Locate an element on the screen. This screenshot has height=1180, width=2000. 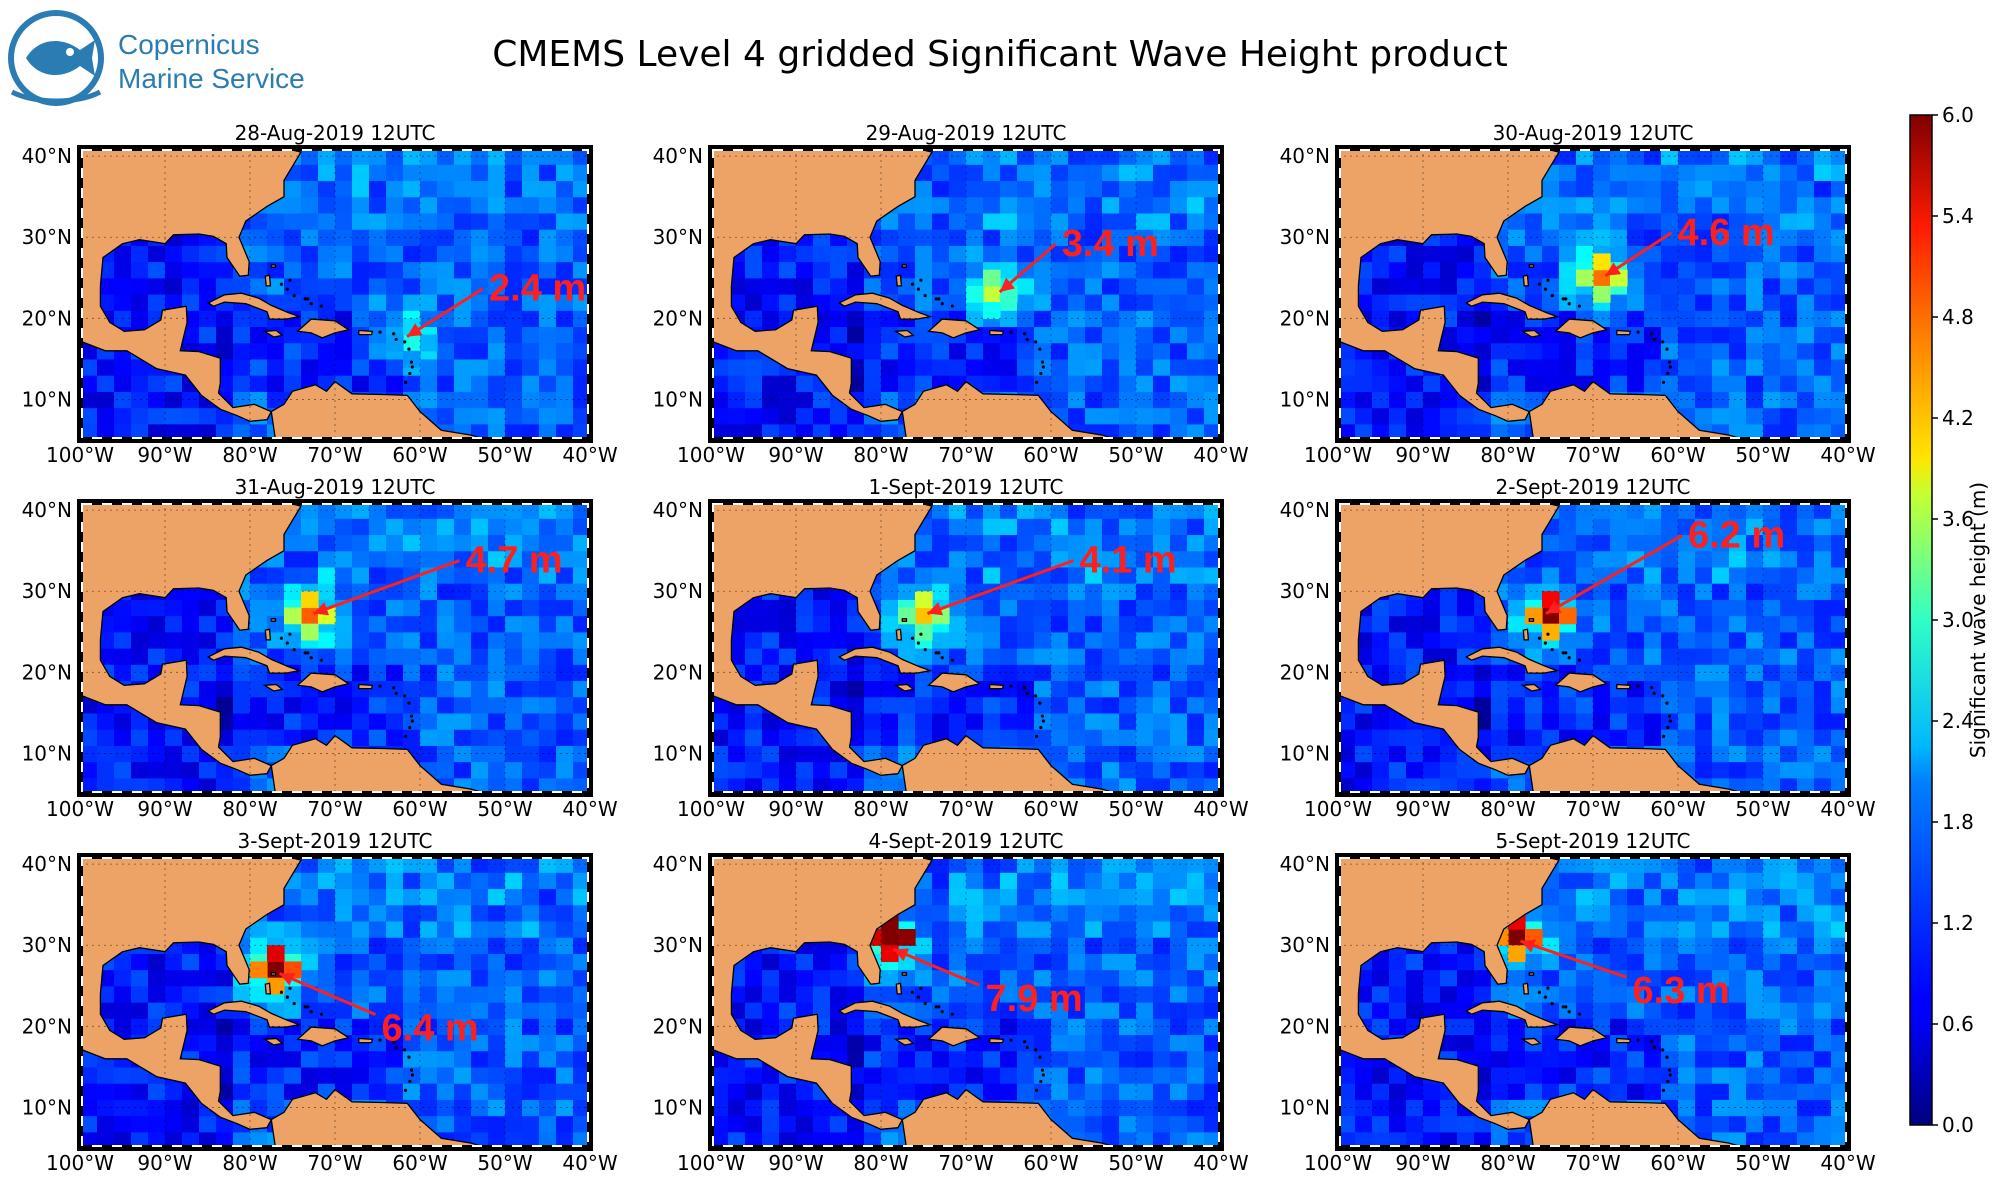
copernicus-logo: Copernicus Marine Service is located at coordinates (156, 58).